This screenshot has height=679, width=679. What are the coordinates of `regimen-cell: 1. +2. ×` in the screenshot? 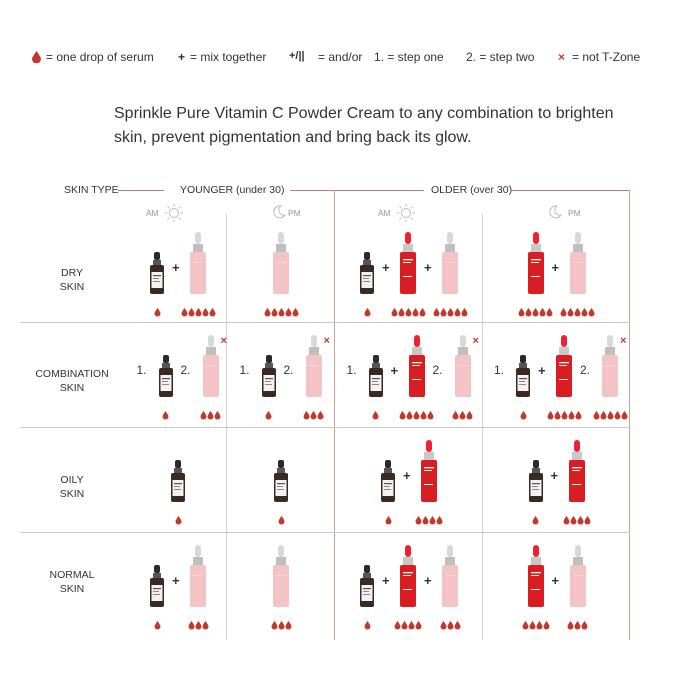 It's located at (409, 372).